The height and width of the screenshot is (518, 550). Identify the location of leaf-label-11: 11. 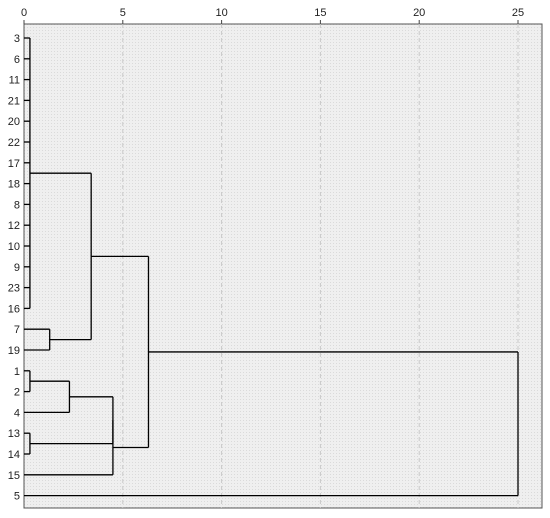
(14, 81).